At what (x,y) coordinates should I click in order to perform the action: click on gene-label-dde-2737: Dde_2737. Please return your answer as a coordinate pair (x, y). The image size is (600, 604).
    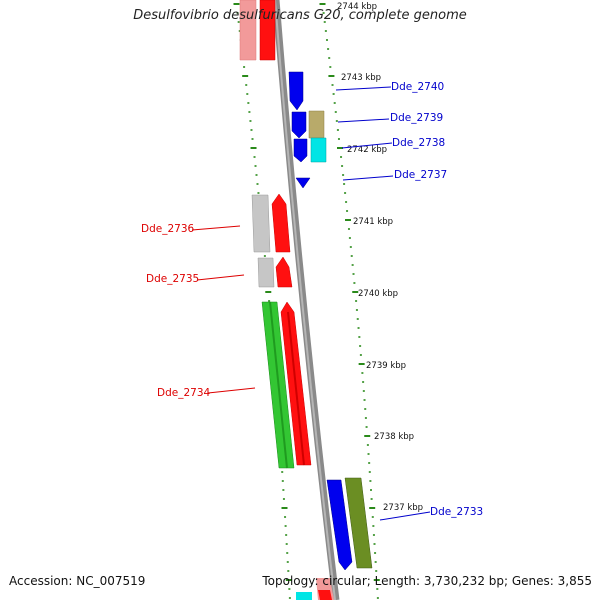
    Looking at the image, I should click on (420, 175).